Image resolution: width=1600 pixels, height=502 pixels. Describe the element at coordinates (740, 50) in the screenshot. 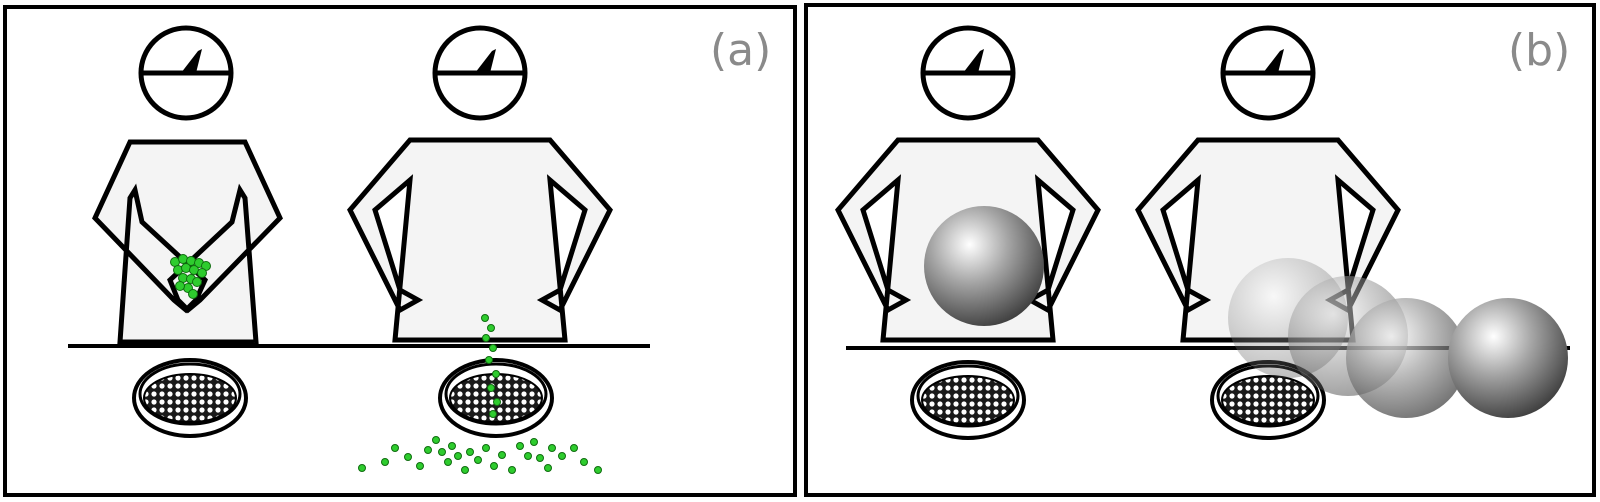

I see `panel-a-label: (a)` at that location.